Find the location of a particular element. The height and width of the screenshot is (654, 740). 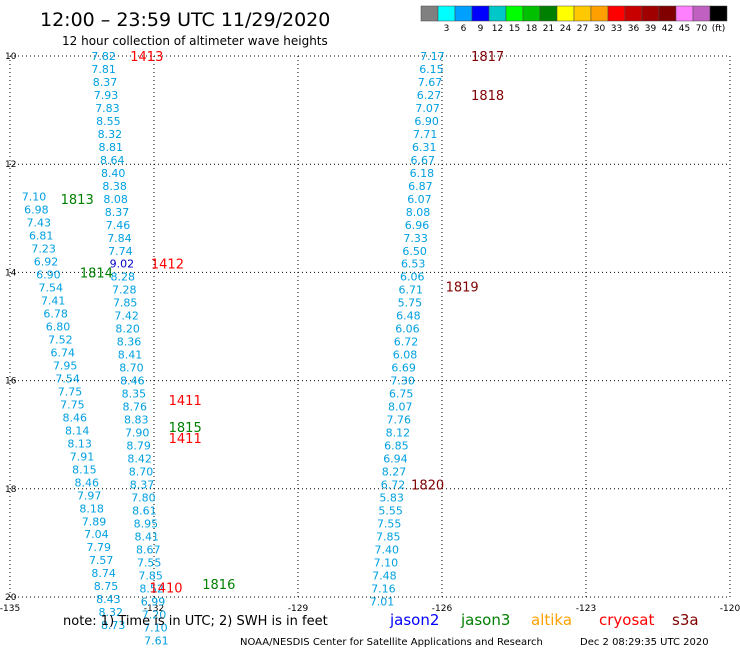

wave-height-value: 7.74 is located at coordinates (120, 251).